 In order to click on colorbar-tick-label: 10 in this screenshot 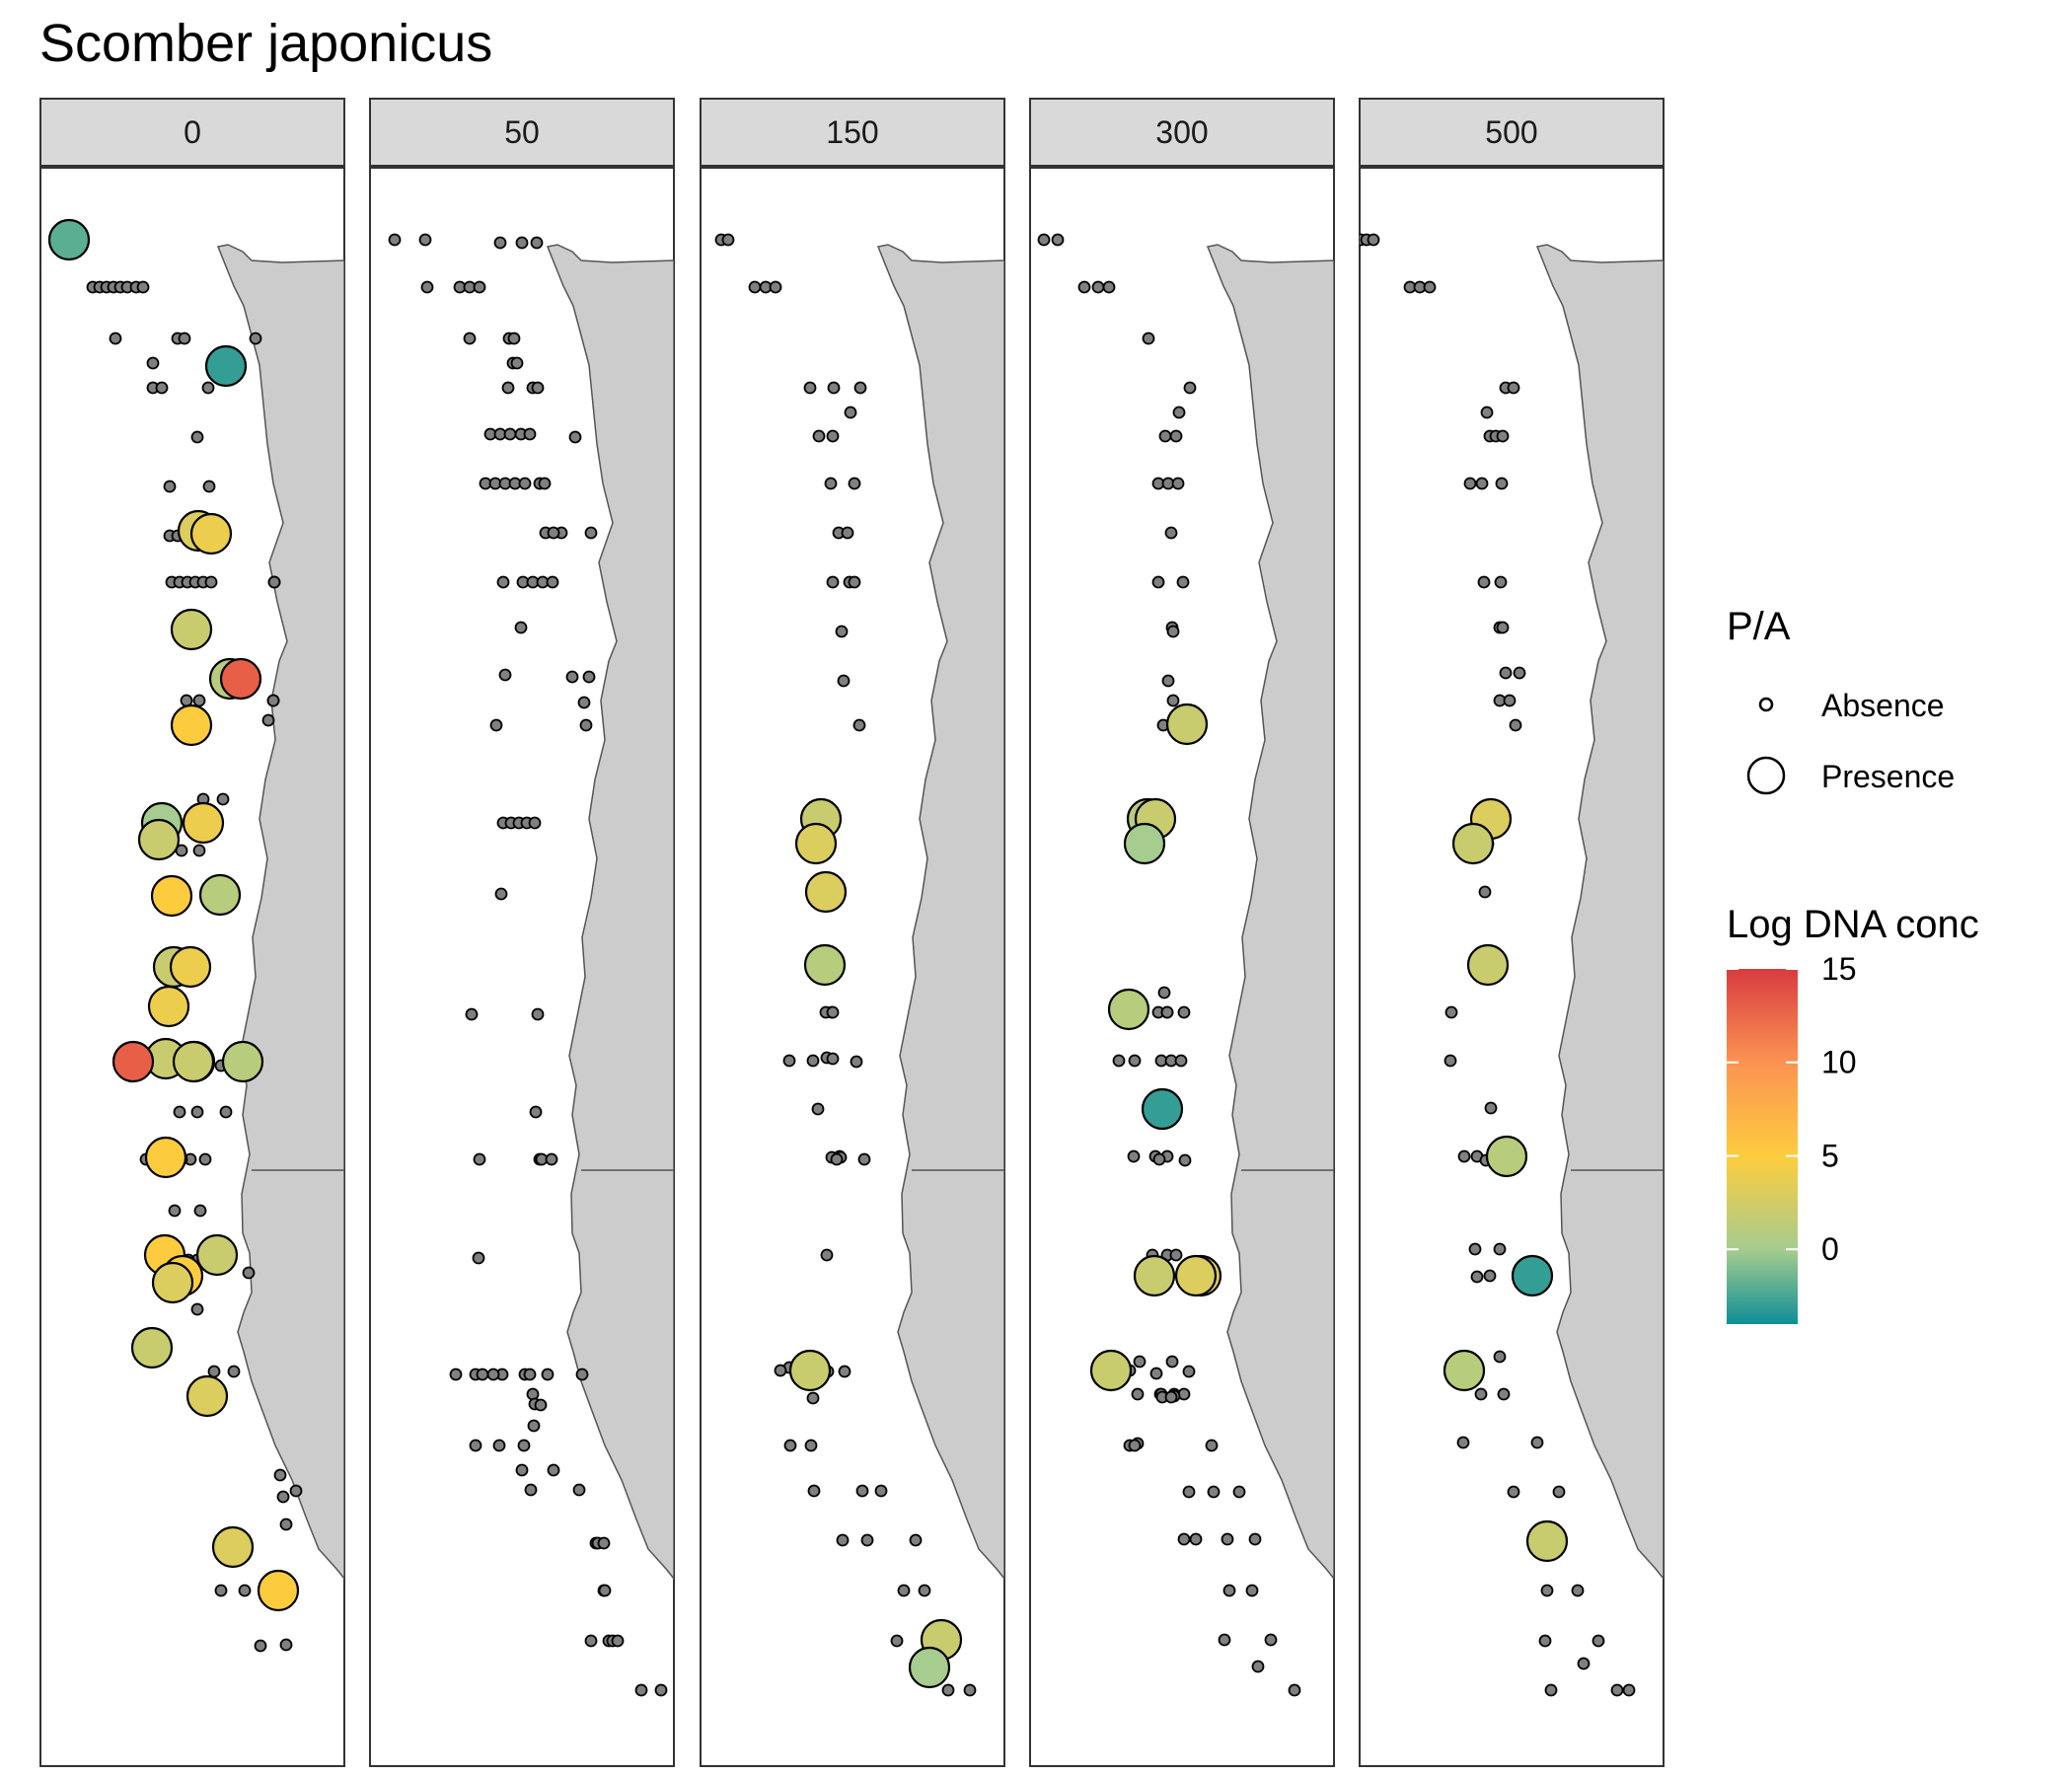, I will do `click(1839, 1062)`.